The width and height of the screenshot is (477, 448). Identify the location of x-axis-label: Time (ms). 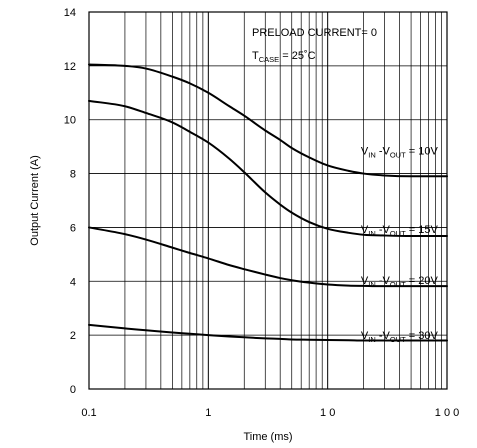
(267, 437).